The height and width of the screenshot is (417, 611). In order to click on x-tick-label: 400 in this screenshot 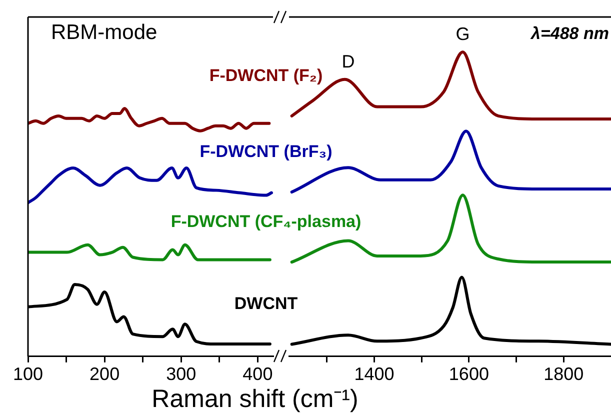, I will do `click(257, 374)`.